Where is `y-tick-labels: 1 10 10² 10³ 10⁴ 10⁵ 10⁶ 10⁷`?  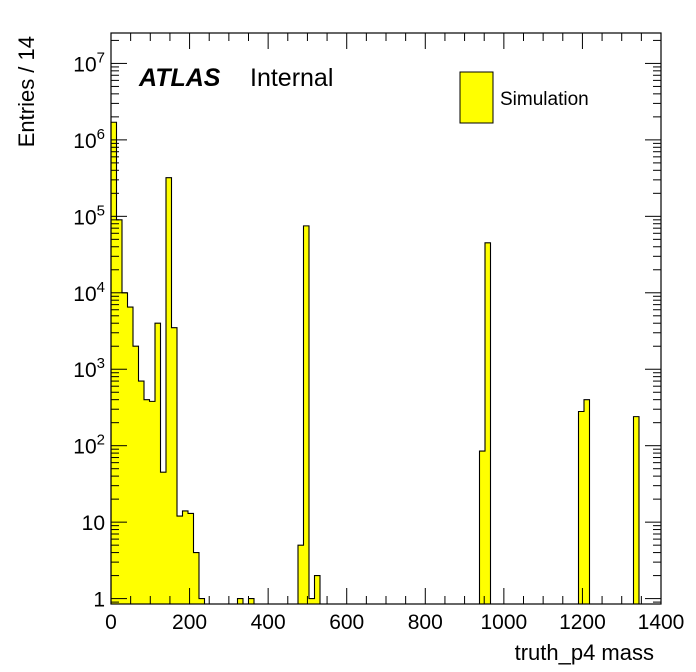
y-tick-labels: 1 10 10² 10³ 10⁴ 10⁵ 10⁶ 10⁷ is located at coordinates (89, 330).